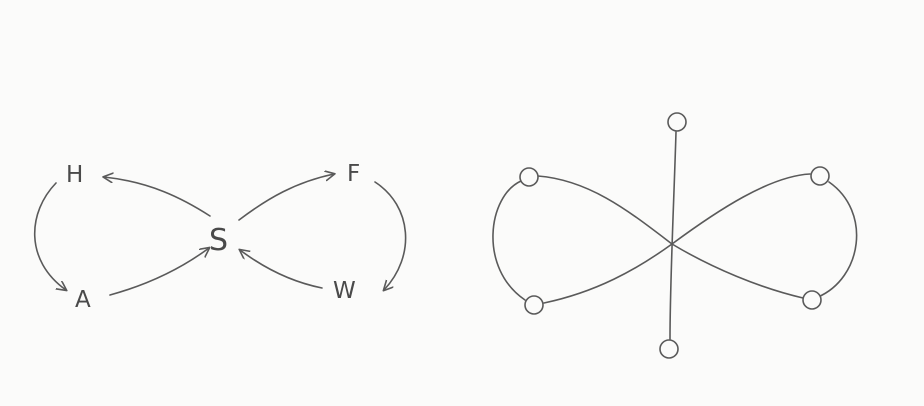  Describe the element at coordinates (83, 300) in the screenshot. I see `node-label-a: A` at that location.